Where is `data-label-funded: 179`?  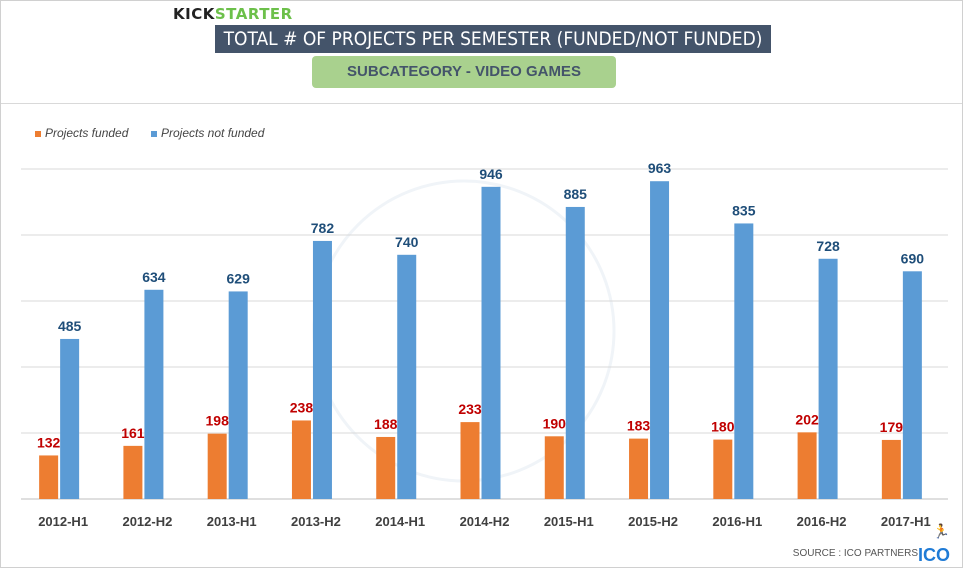
data-label-funded: 179 is located at coordinates (892, 427).